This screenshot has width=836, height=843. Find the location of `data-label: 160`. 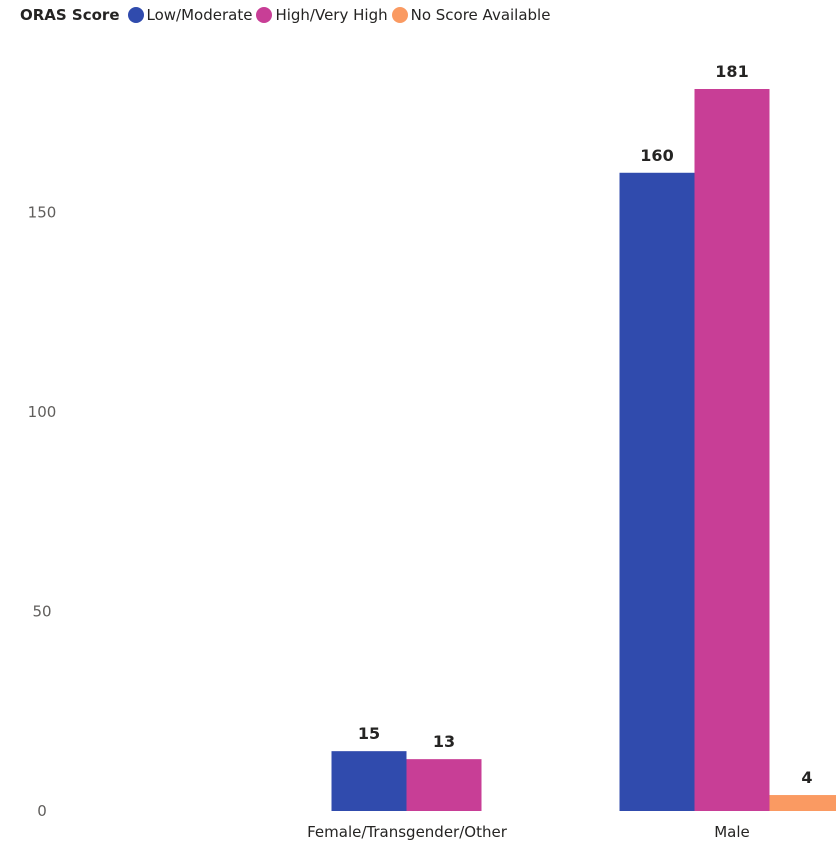

data-label: 160 is located at coordinates (656, 155).